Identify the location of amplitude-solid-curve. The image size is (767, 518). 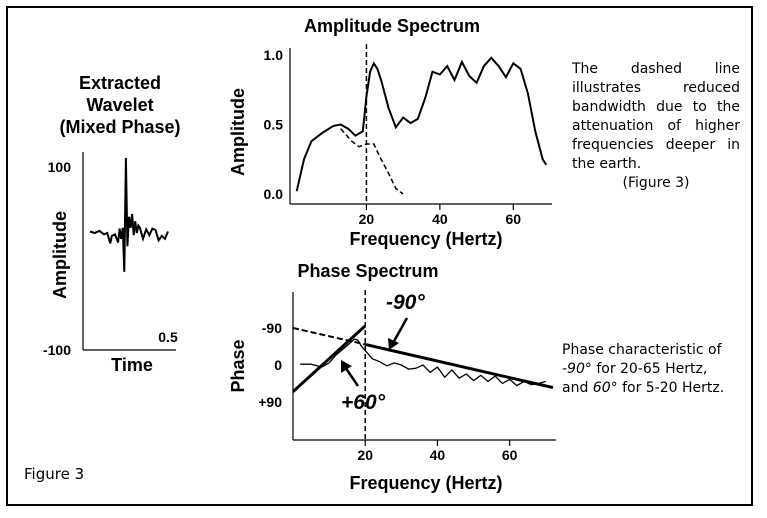
(421, 124).